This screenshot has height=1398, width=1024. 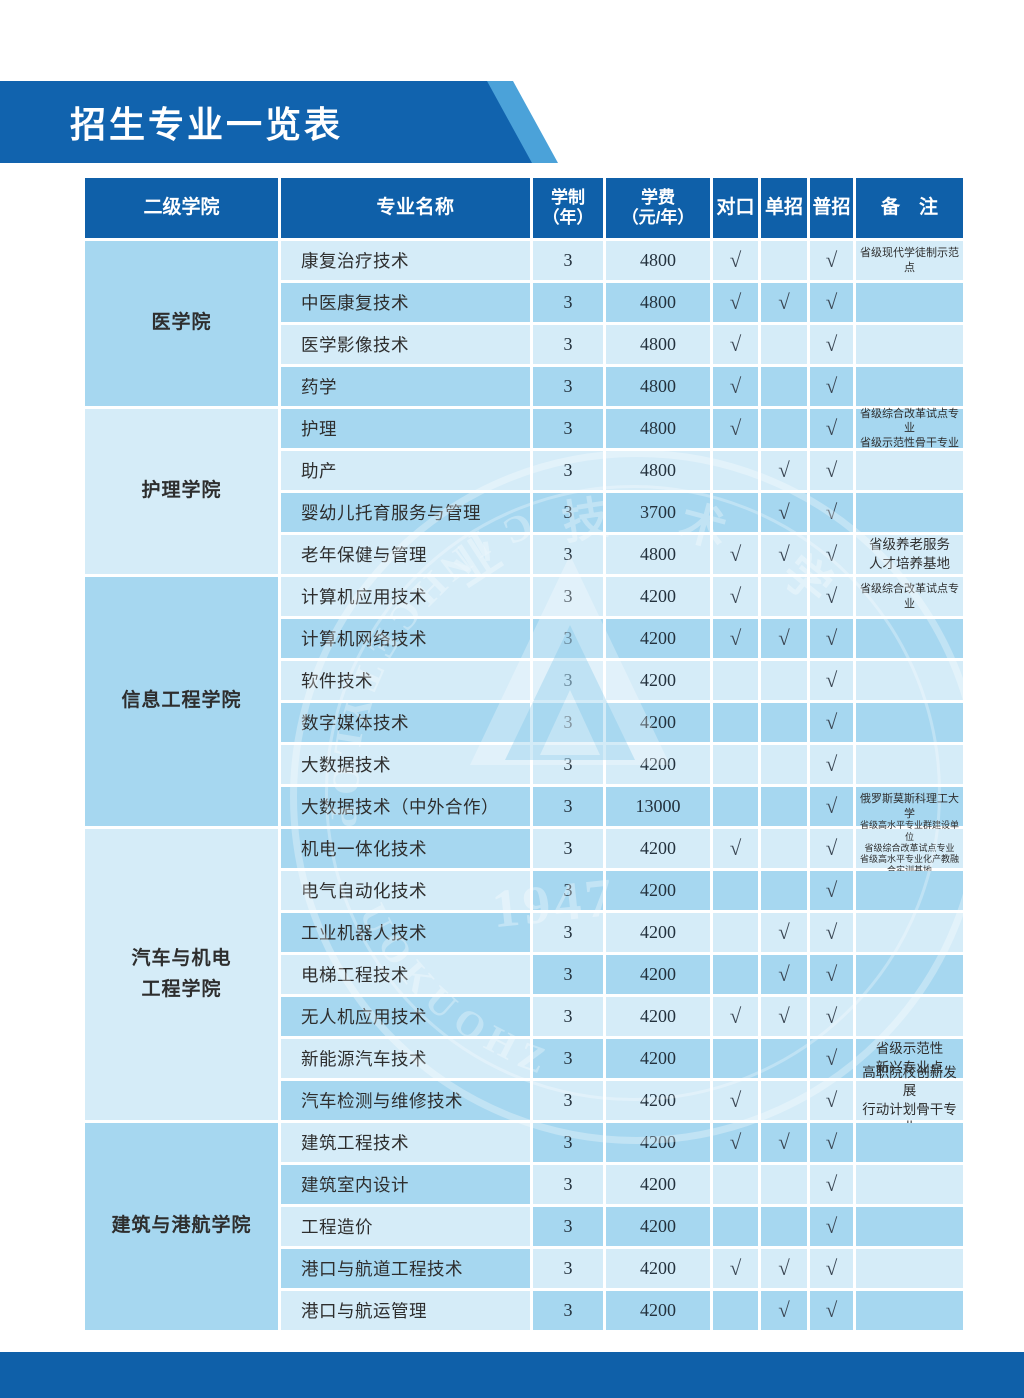 I want to click on title-banner: 招生专业一览表, so click(x=300, y=122).